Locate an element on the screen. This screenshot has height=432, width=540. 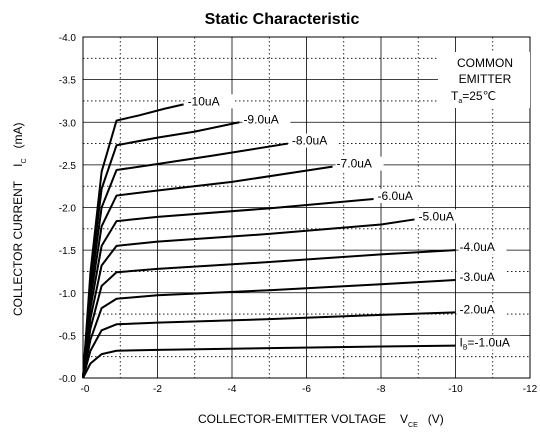
x-axis-label-text: COLLECTOR-EMITTER VOLTAGE is located at coordinates (292, 419).